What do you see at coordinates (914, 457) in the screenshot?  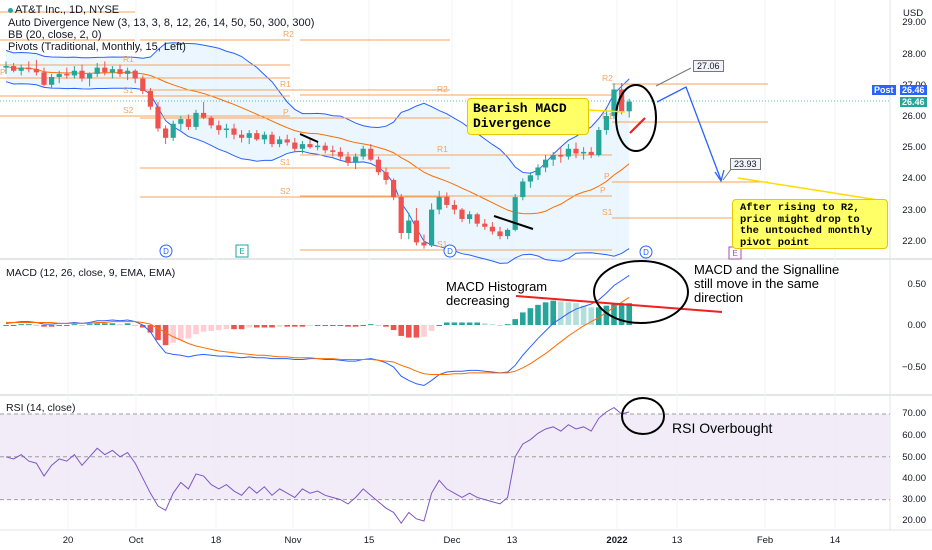 I see `rsi-tick: 50.00` at bounding box center [914, 457].